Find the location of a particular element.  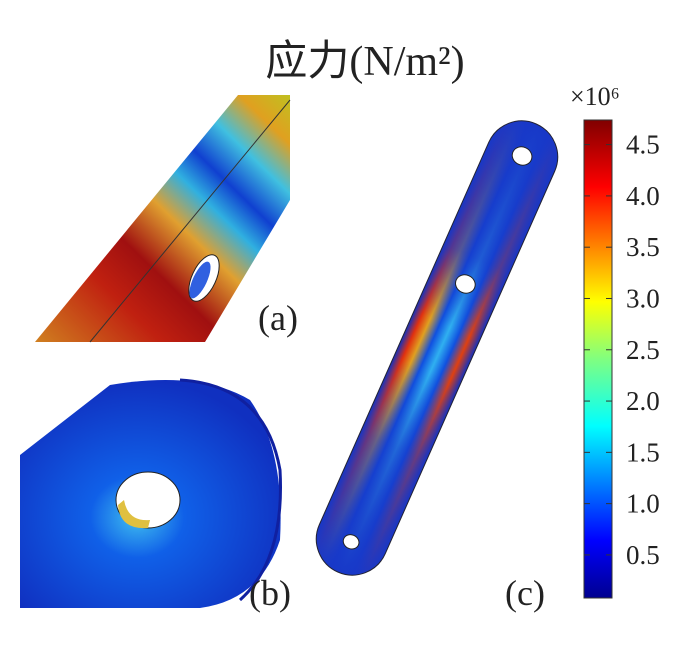

tick-label: 3.0 is located at coordinates (643, 298).